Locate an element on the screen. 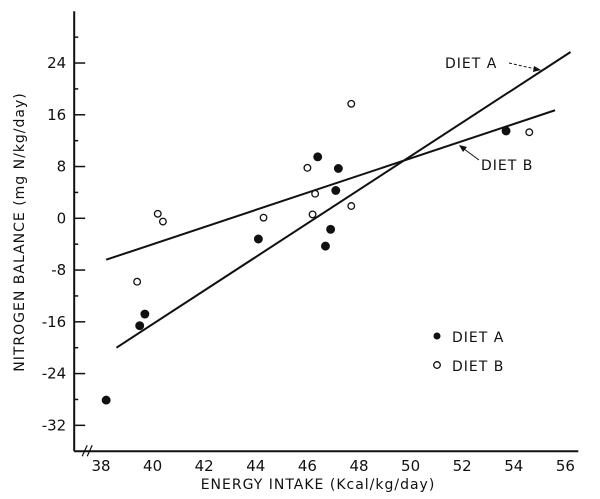 This screenshot has height=499, width=600. axis-break-mark is located at coordinates (87, 450).